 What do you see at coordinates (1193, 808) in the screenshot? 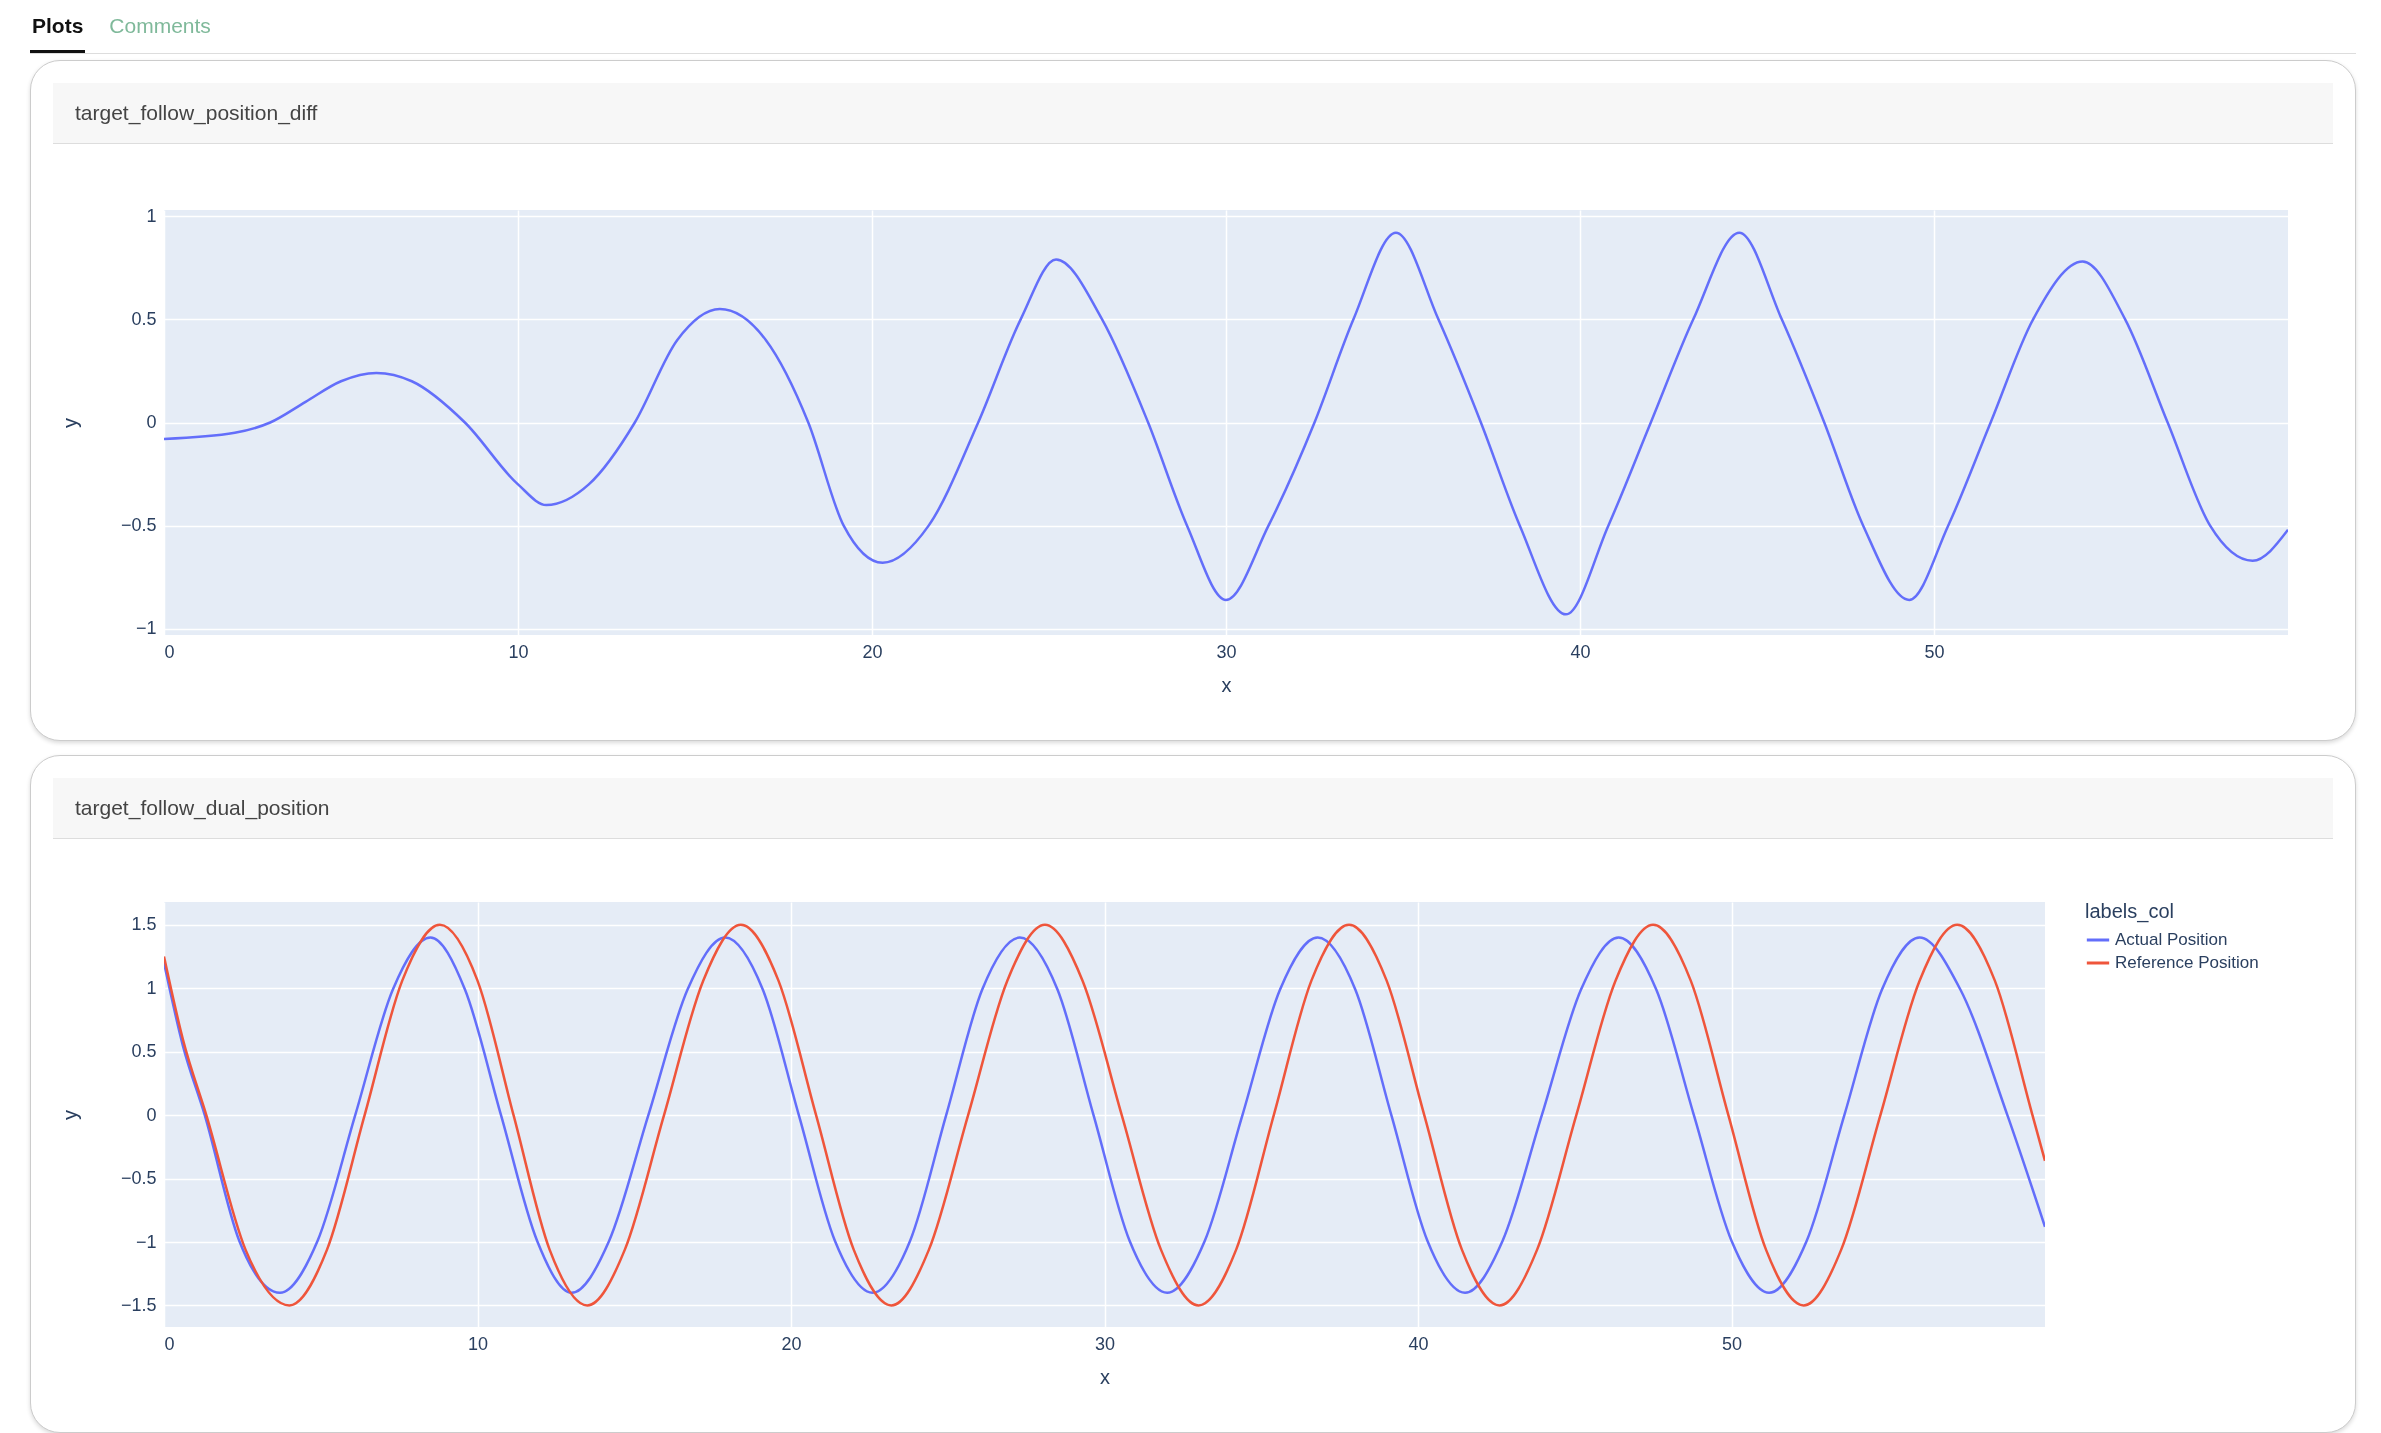
I see `chart-title: target_follow_dual_position` at bounding box center [1193, 808].